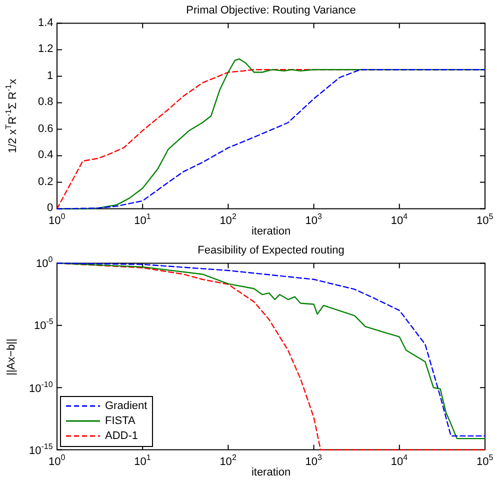  I want to click on y-tick-label: 10$^{-5}$, so click(44, 324).